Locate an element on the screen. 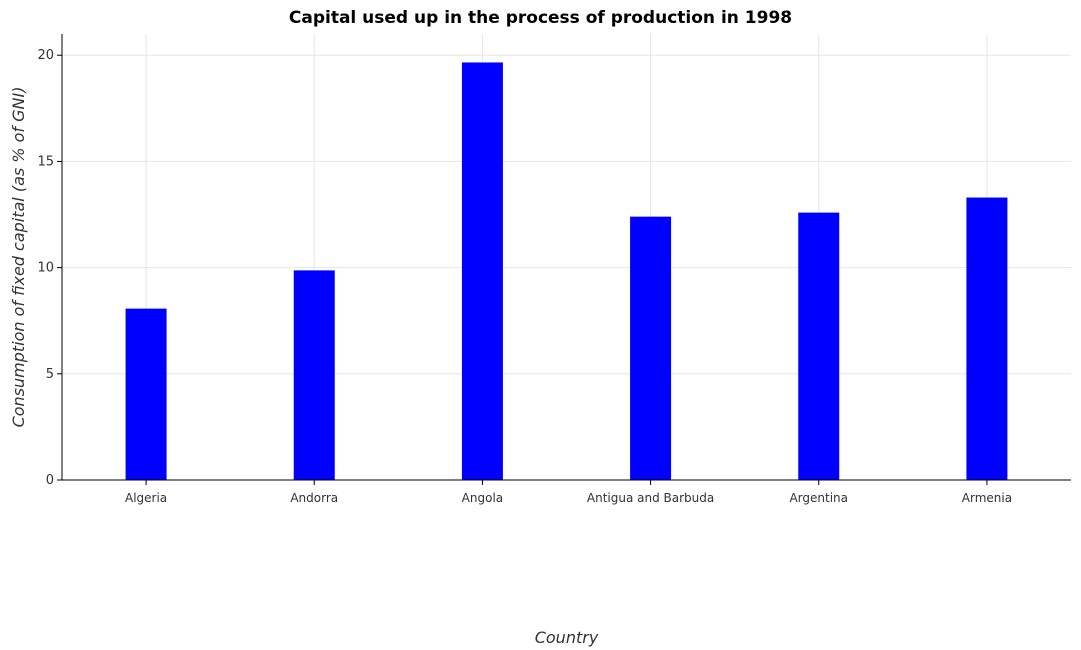 The width and height of the screenshot is (1081, 650). bar-andorra is located at coordinates (314, 375).